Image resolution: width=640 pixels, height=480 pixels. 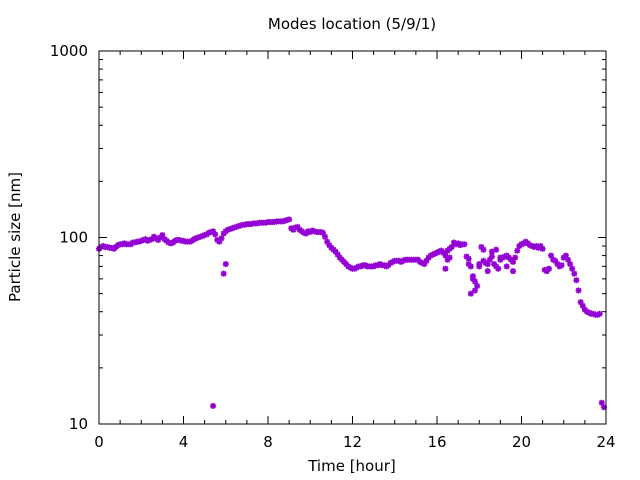 What do you see at coordinates (268, 442) in the screenshot?
I see `x-tick-label: 8` at bounding box center [268, 442].